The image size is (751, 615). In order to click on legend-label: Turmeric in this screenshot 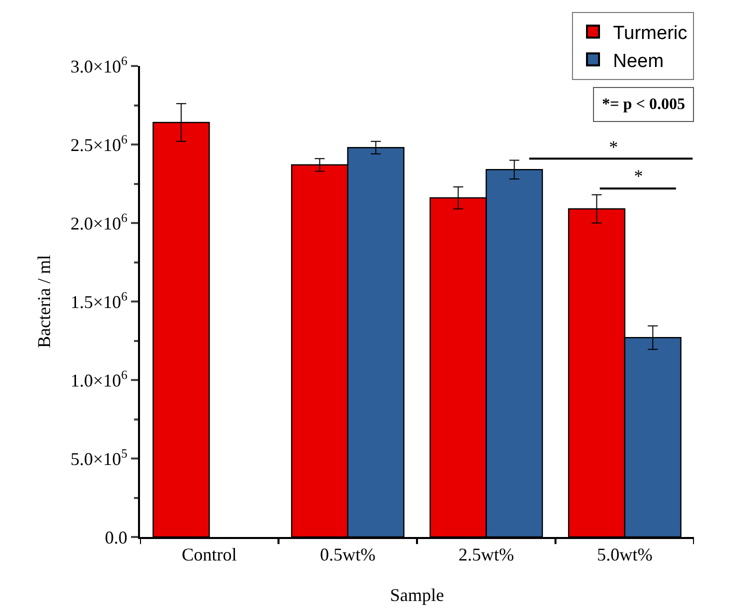, I will do `click(650, 33)`.